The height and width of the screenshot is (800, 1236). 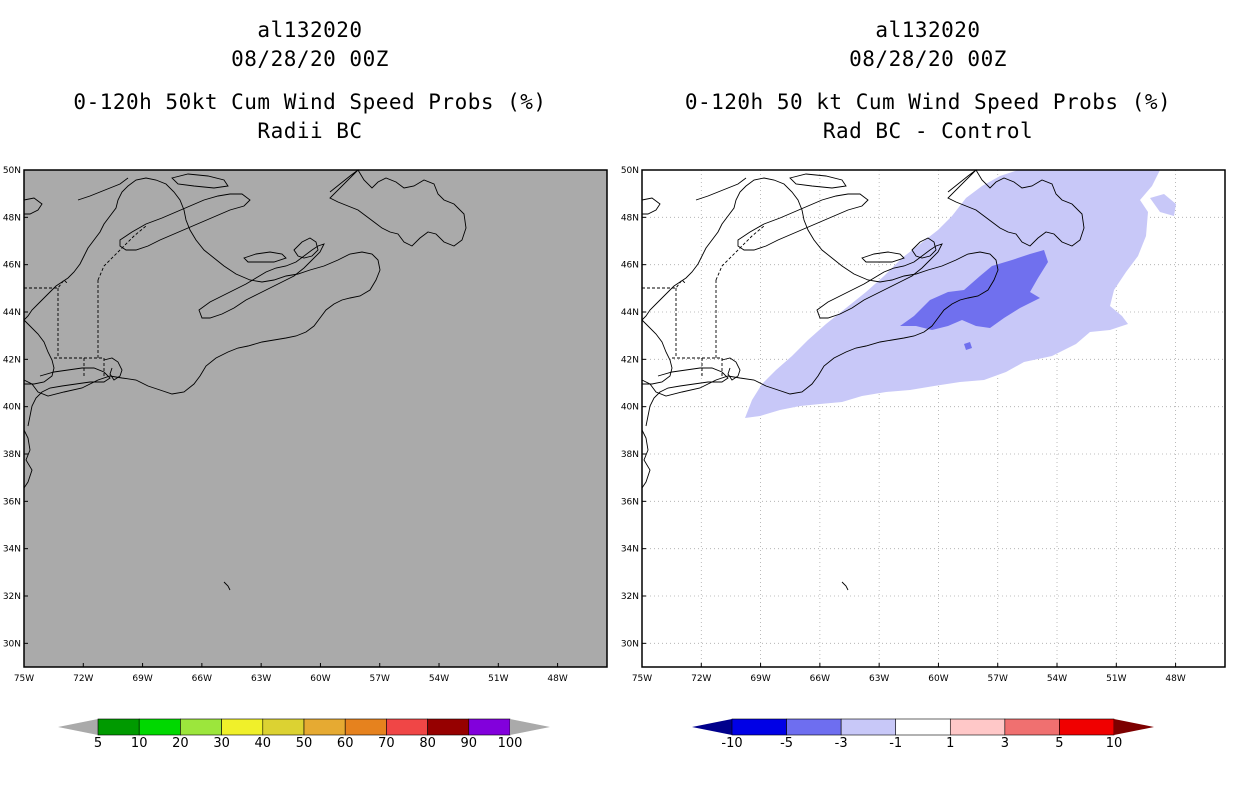 What do you see at coordinates (427, 743) in the screenshot?
I see `colorbar-label: 80` at bounding box center [427, 743].